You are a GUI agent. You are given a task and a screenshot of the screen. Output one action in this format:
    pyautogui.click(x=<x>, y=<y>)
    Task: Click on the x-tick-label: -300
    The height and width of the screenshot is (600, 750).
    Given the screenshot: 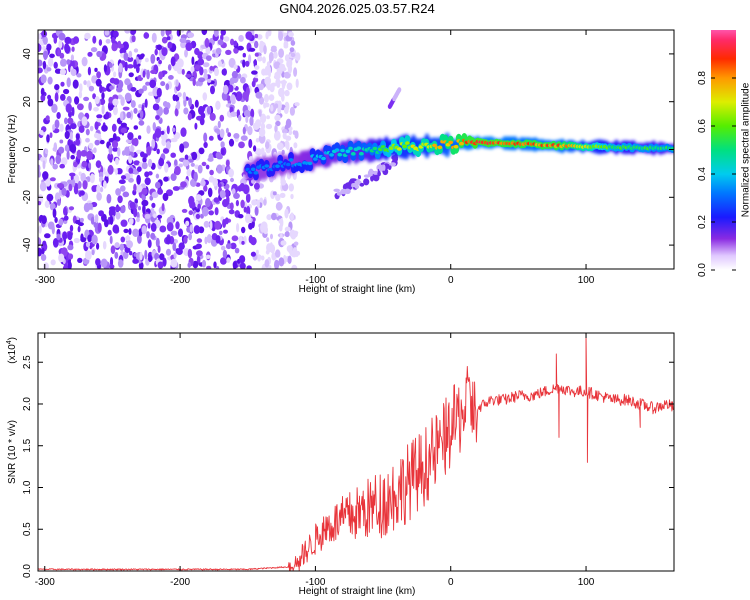 What is the action you would take?
    pyautogui.click(x=45, y=280)
    